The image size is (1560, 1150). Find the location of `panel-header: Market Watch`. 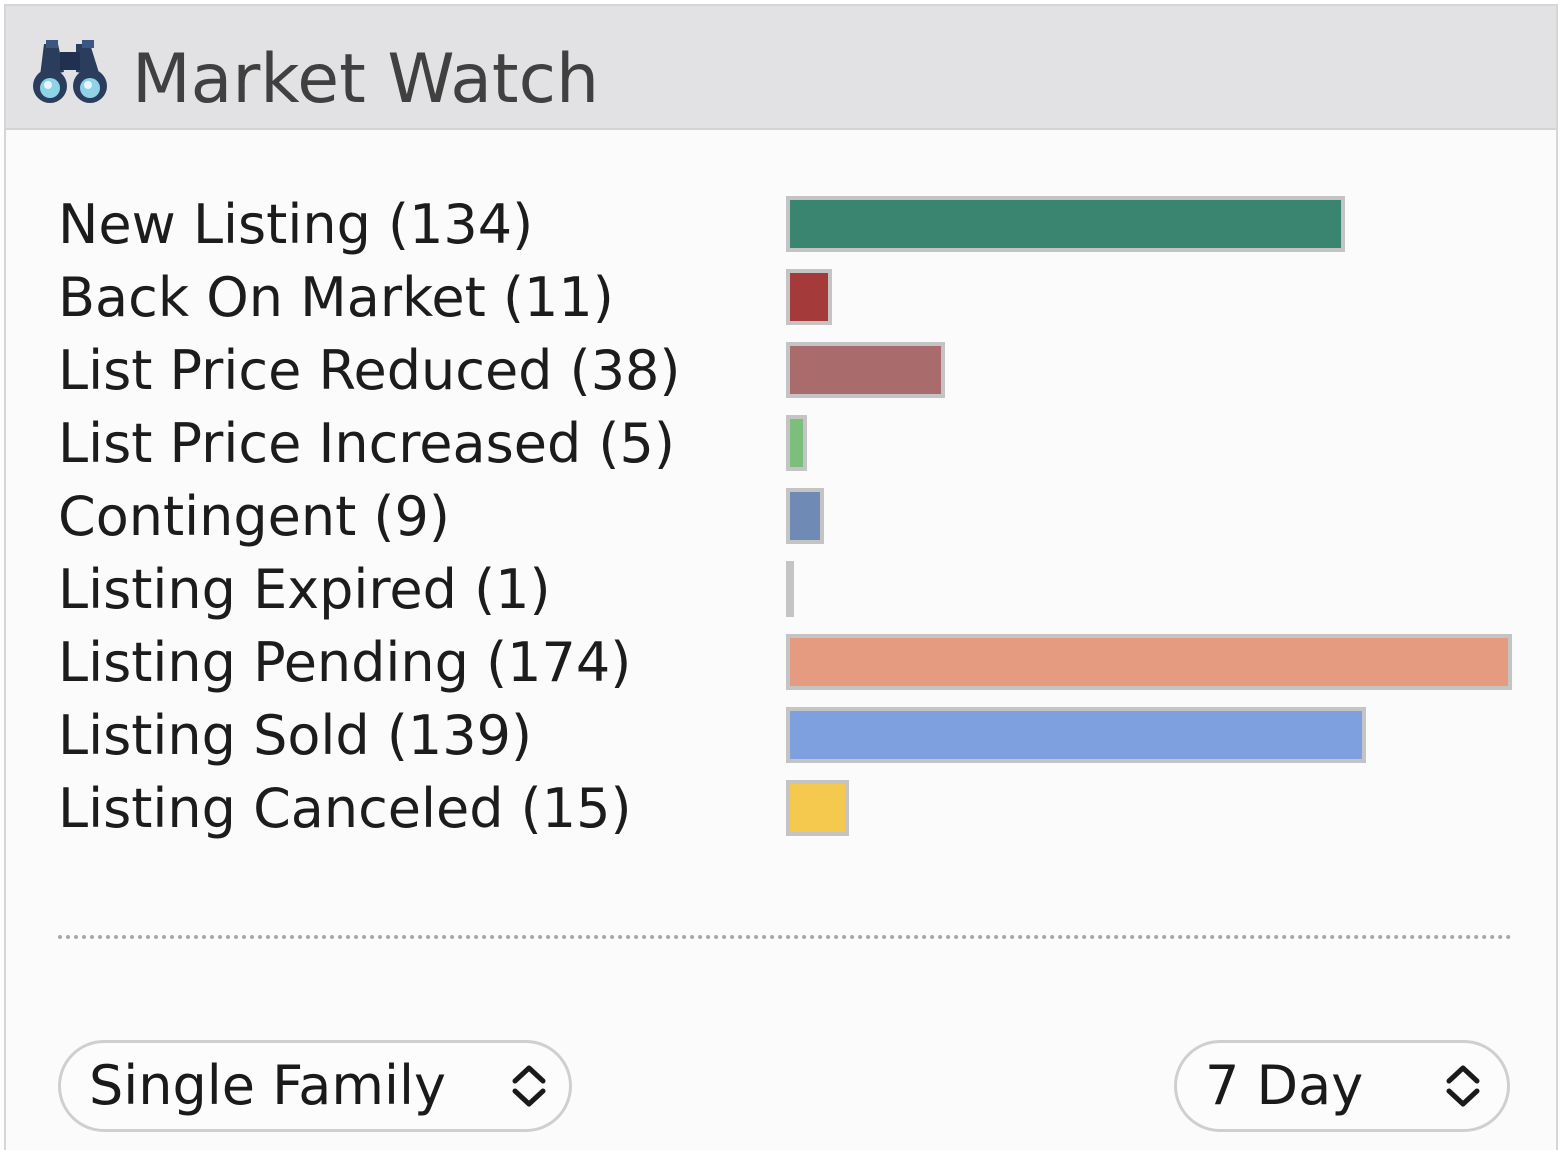

panel-header: Market Watch is located at coordinates (781, 68).